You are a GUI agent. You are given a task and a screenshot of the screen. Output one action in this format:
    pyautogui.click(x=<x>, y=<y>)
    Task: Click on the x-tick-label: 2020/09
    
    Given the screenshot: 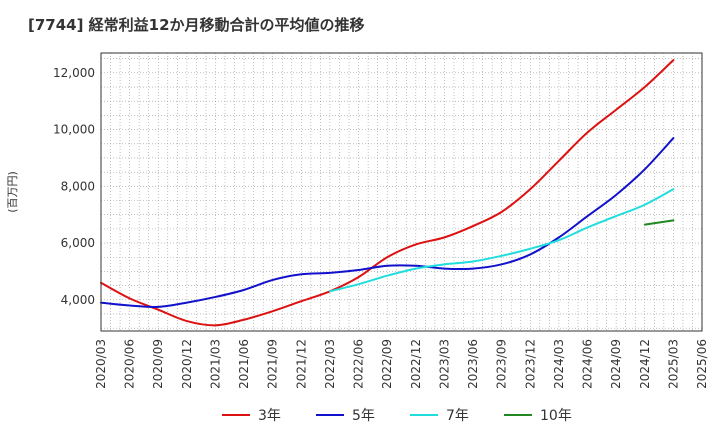 What is the action you would take?
    pyautogui.click(x=158, y=364)
    